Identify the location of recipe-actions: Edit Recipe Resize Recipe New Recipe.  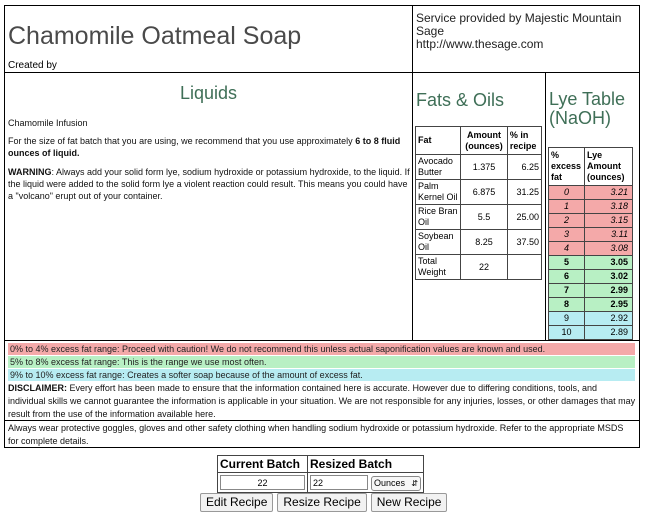
(324, 502).